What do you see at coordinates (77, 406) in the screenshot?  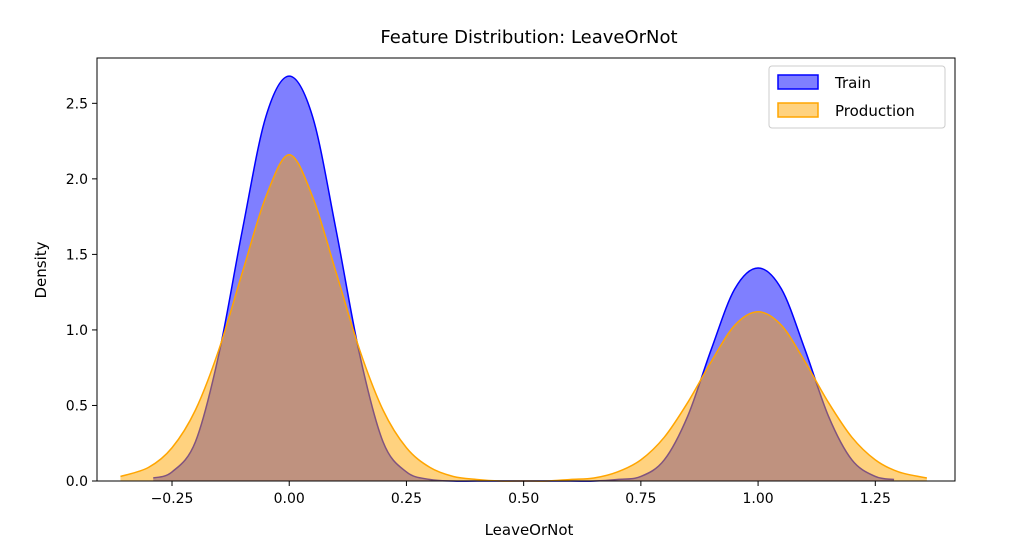 I see `y-tick-label: 0.5` at bounding box center [77, 406].